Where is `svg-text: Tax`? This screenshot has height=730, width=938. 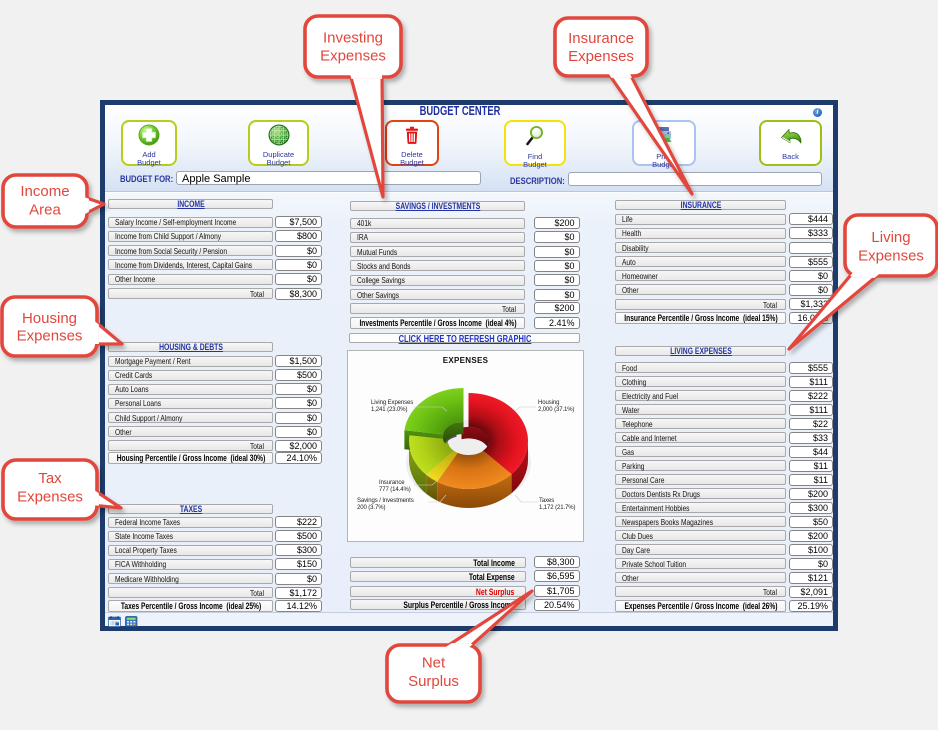
svg-text: Tax is located at coordinates (50, 478).